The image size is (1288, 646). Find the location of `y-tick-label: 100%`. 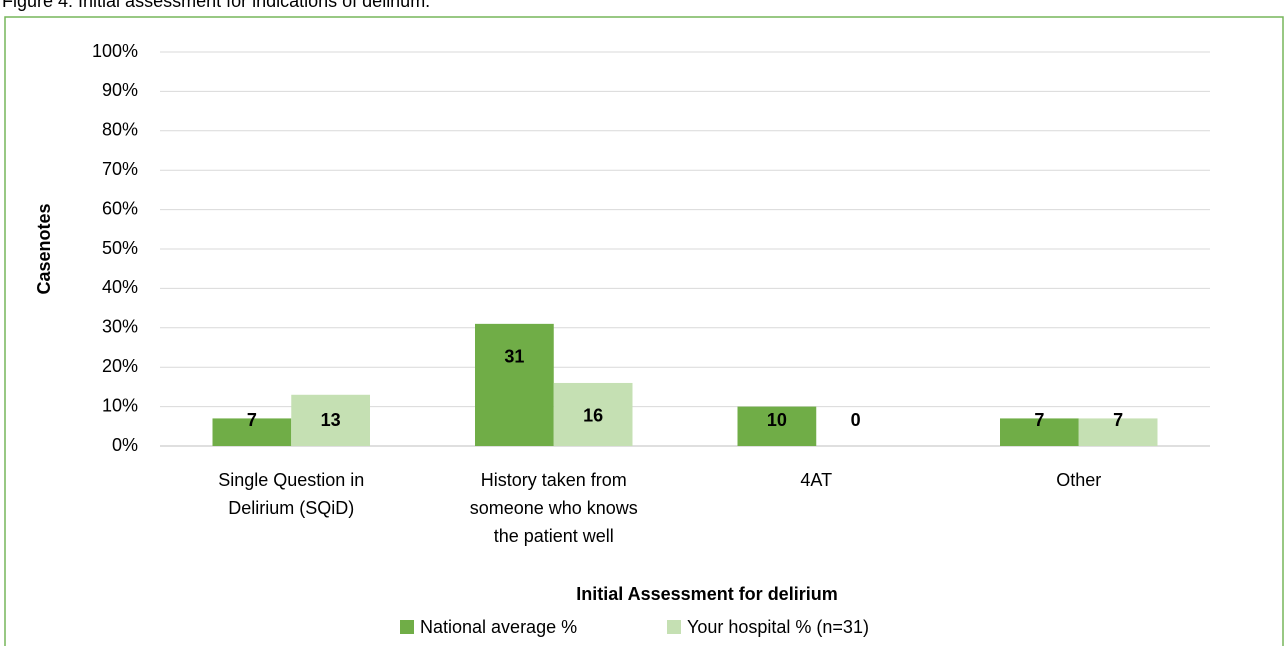

y-tick-label: 100% is located at coordinates (115, 51).